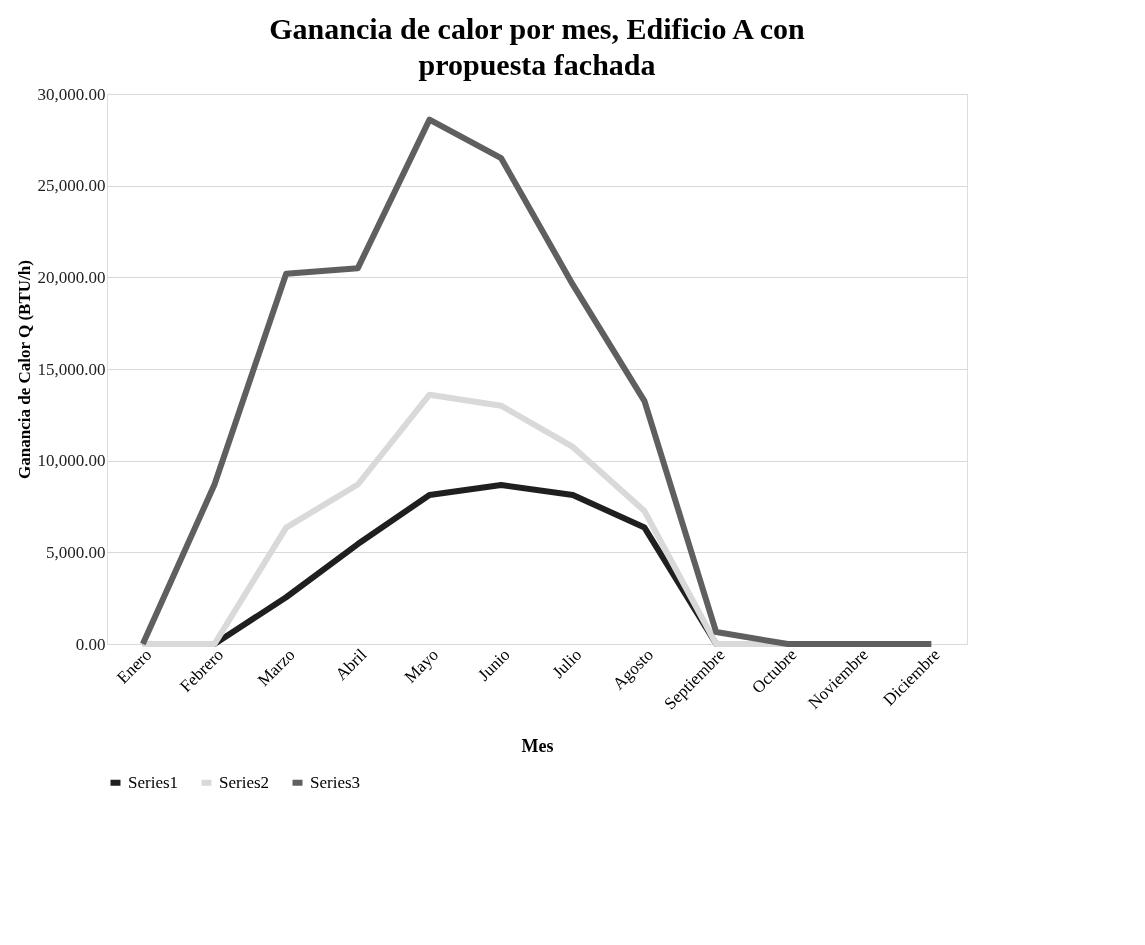 This screenshot has width=1145, height=945. I want to click on legend-label: Series3, so click(335, 782).